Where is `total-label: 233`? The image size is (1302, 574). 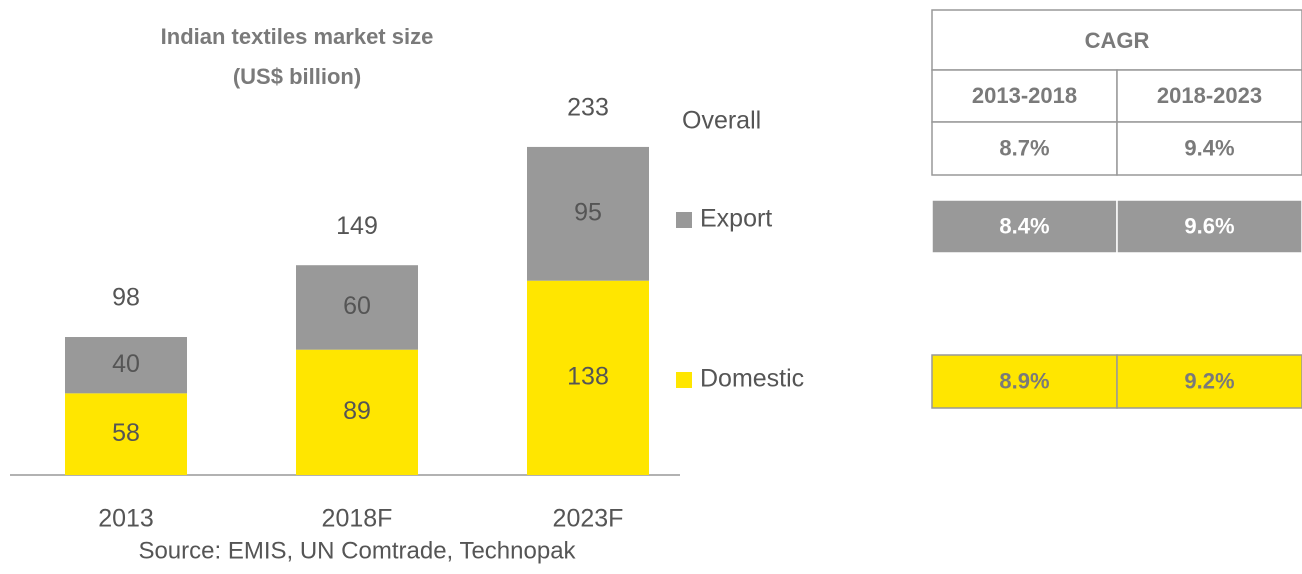
total-label: 233 is located at coordinates (588, 108).